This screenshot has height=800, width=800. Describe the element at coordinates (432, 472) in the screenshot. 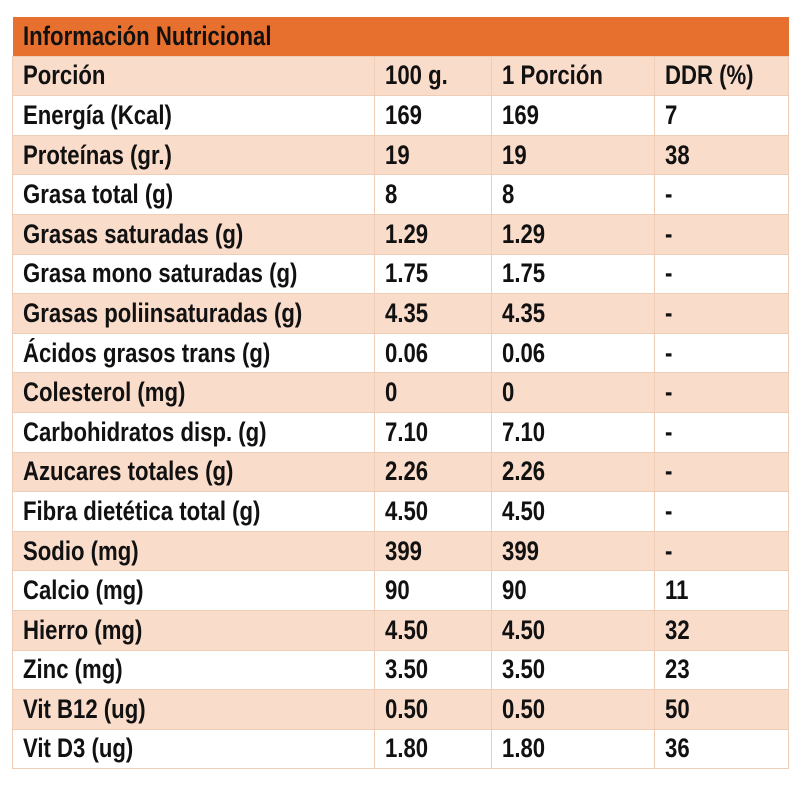

I see `table-cell: 2.26` at that location.